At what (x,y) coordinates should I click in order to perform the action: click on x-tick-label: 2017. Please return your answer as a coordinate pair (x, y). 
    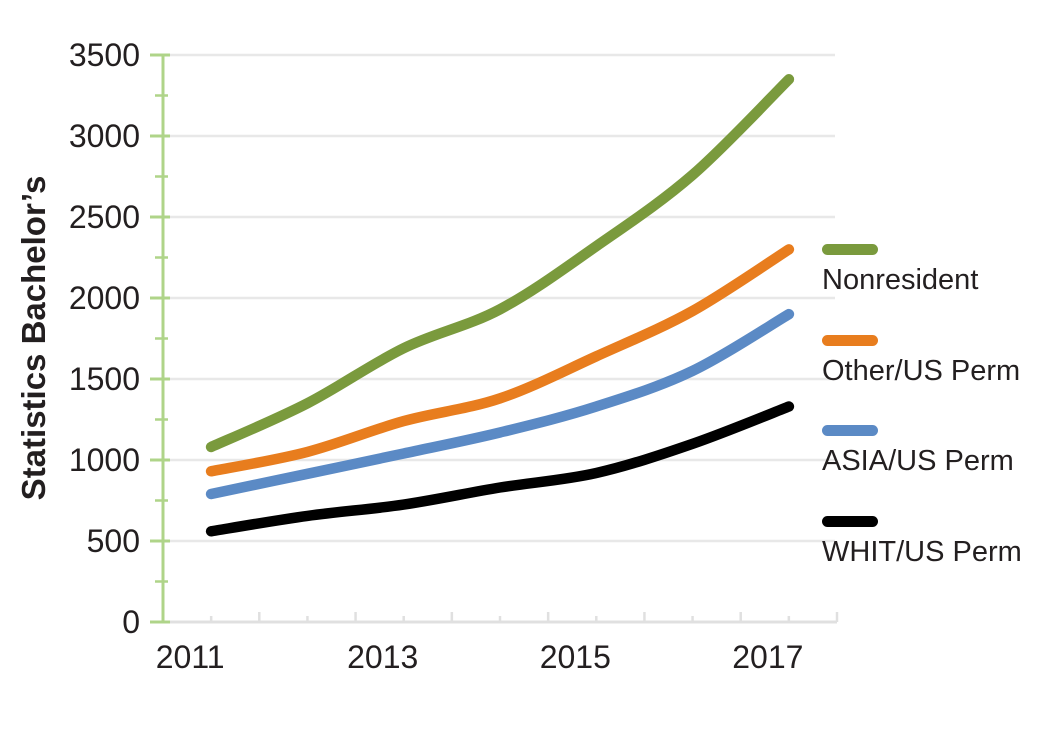
    Looking at the image, I should click on (767, 657).